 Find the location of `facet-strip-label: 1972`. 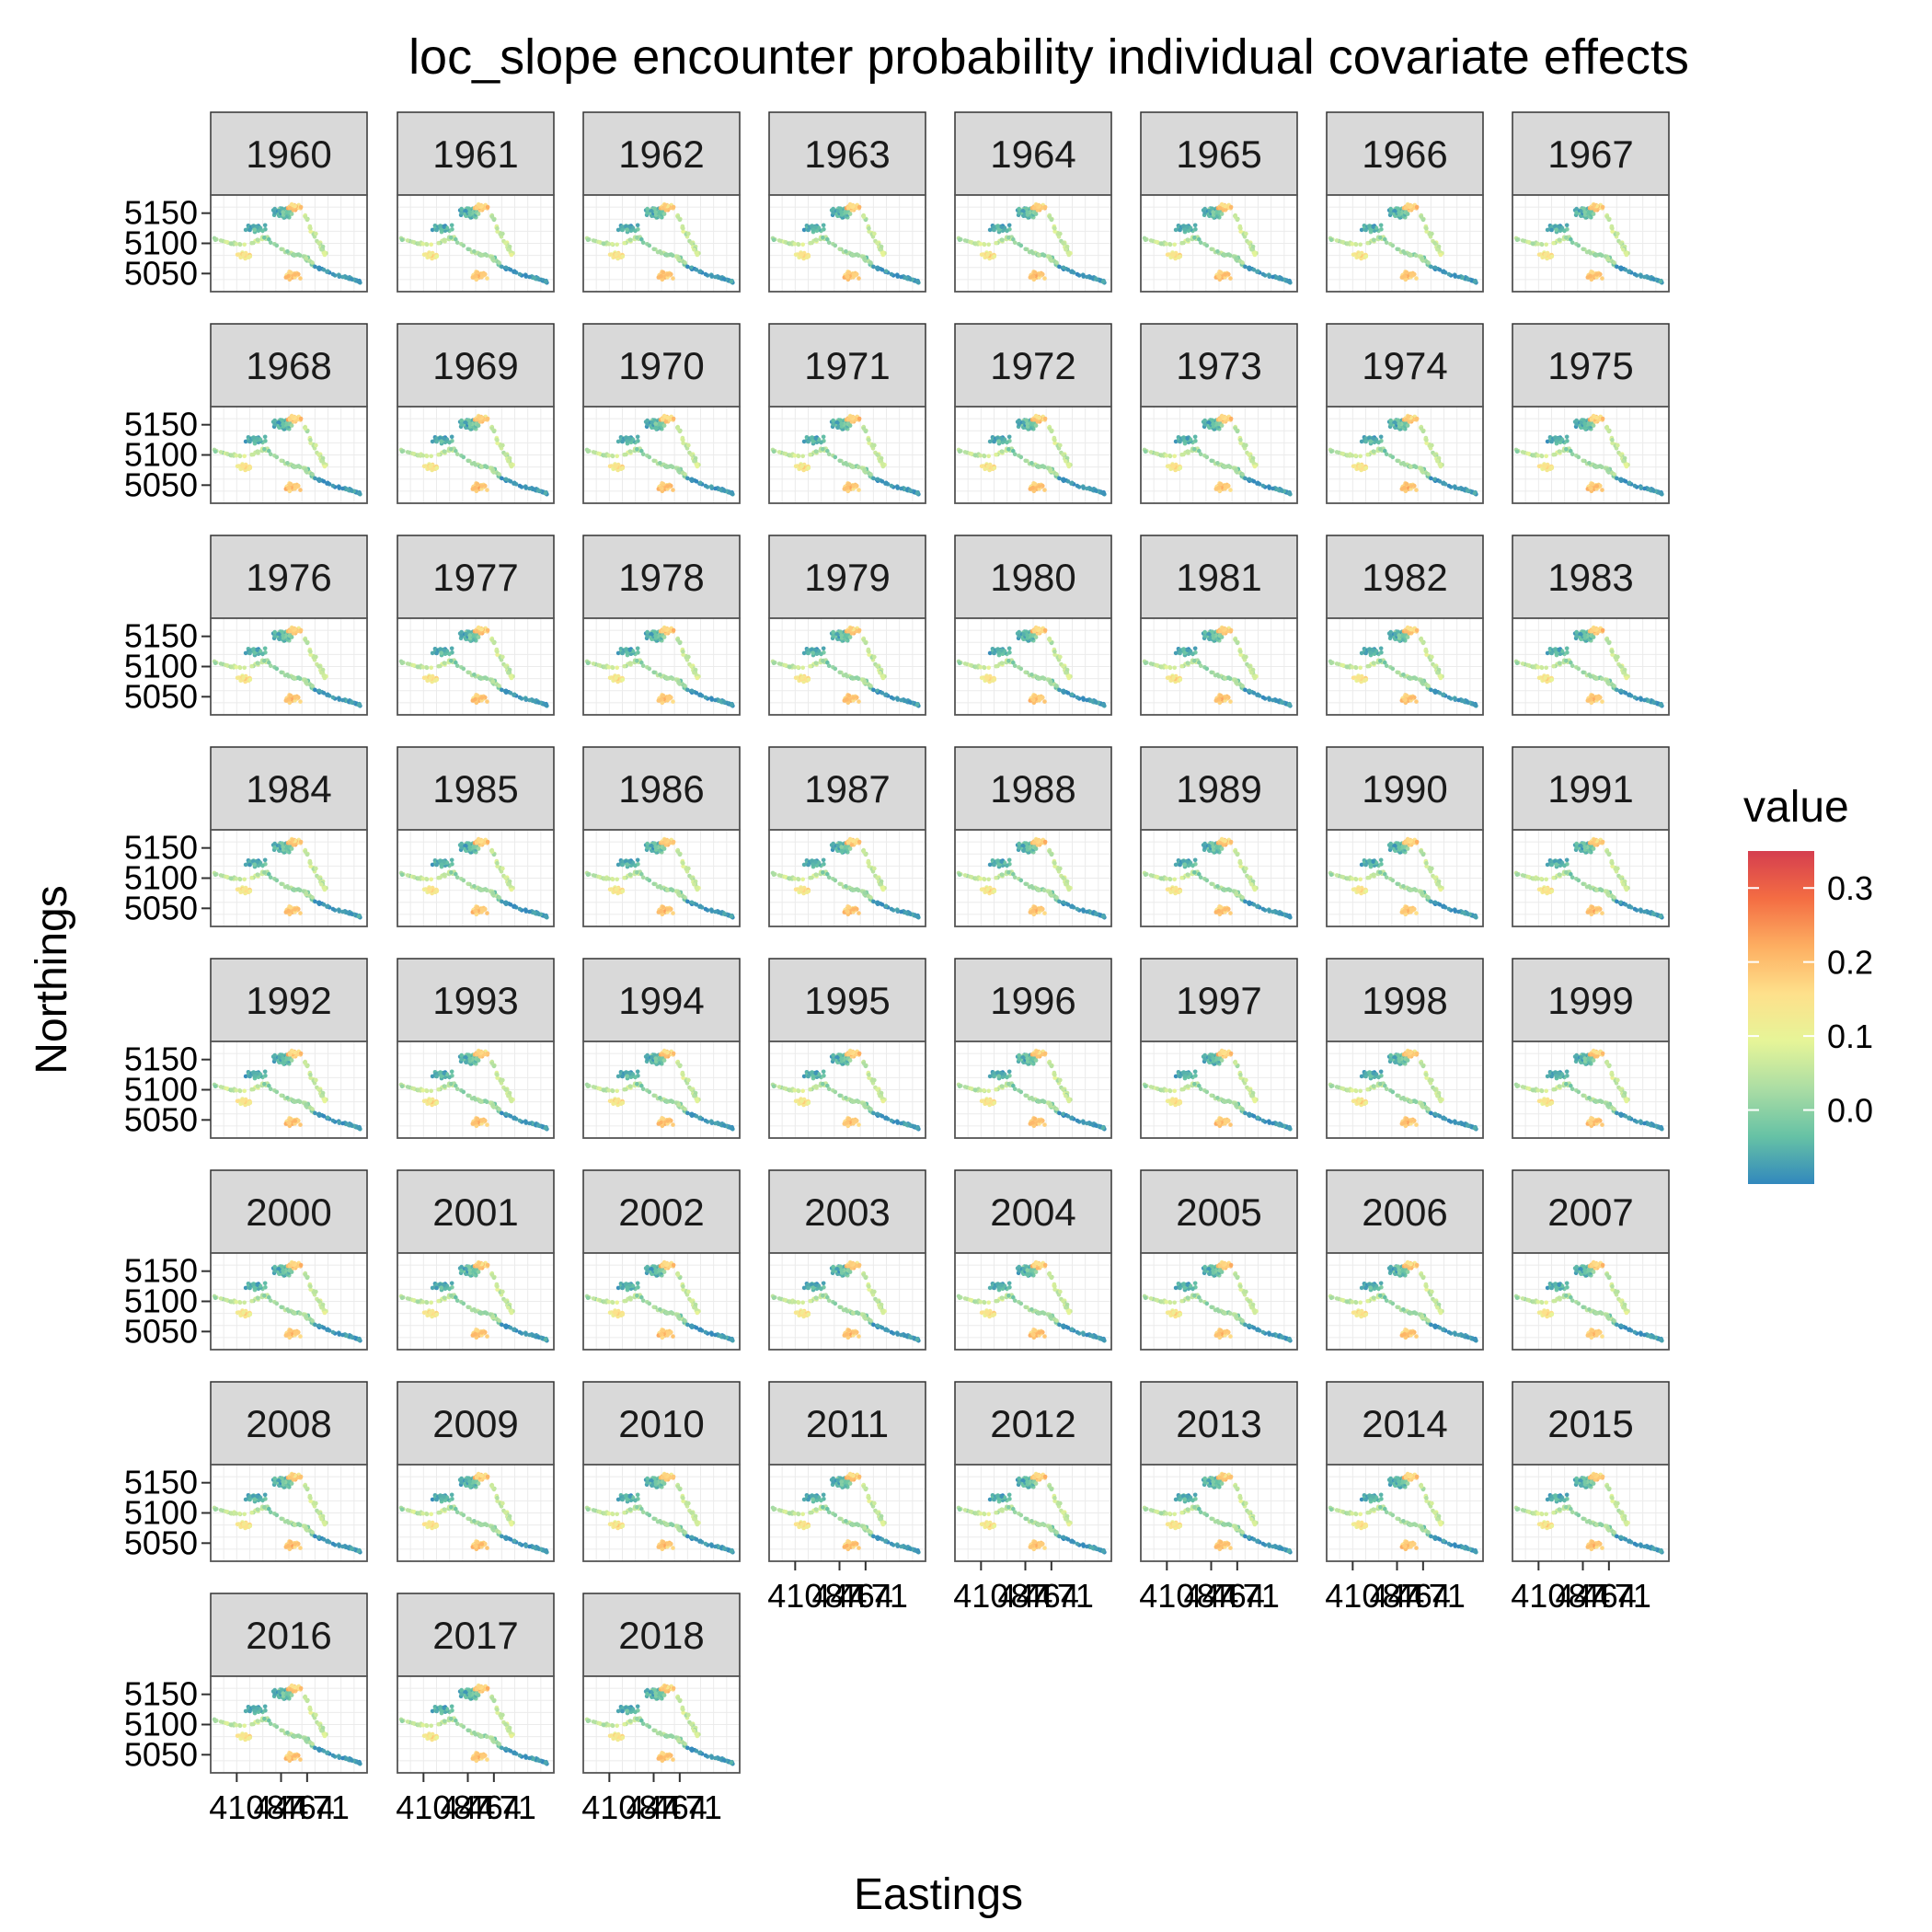

facet-strip-label: 1972 is located at coordinates (1032, 365).